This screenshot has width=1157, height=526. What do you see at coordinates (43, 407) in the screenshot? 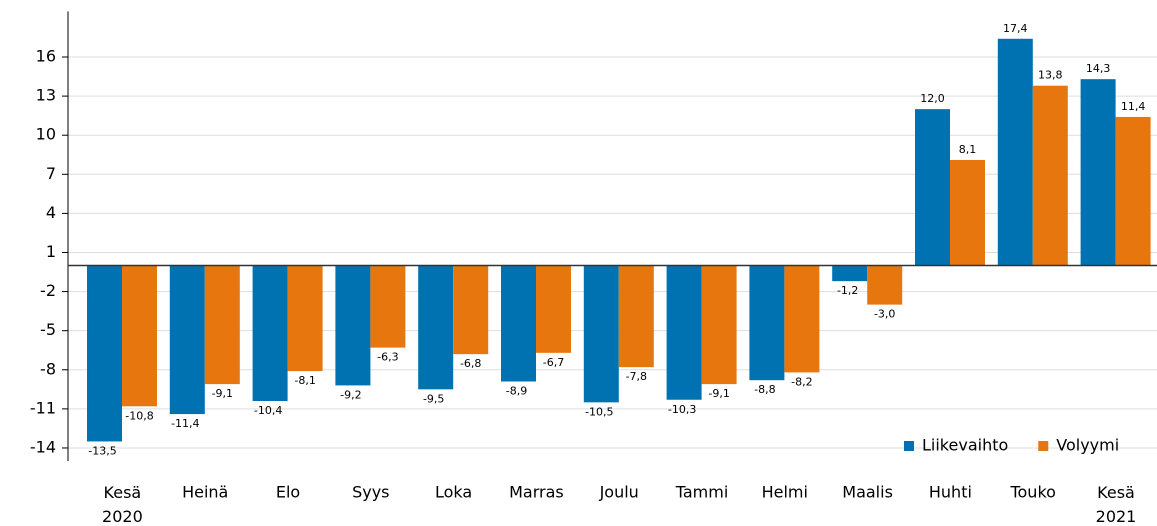
I see `y-tick-label: -11` at bounding box center [43, 407].